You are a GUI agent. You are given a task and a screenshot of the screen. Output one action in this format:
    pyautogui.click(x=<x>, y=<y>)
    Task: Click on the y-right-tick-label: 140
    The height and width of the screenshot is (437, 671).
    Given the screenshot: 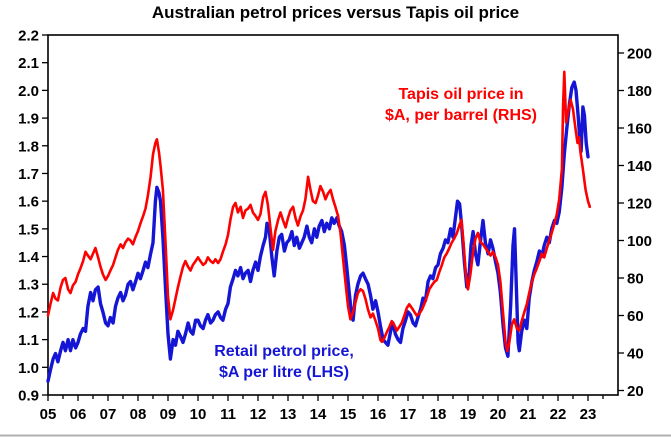 What is the action you would take?
    pyautogui.click(x=639, y=166)
    